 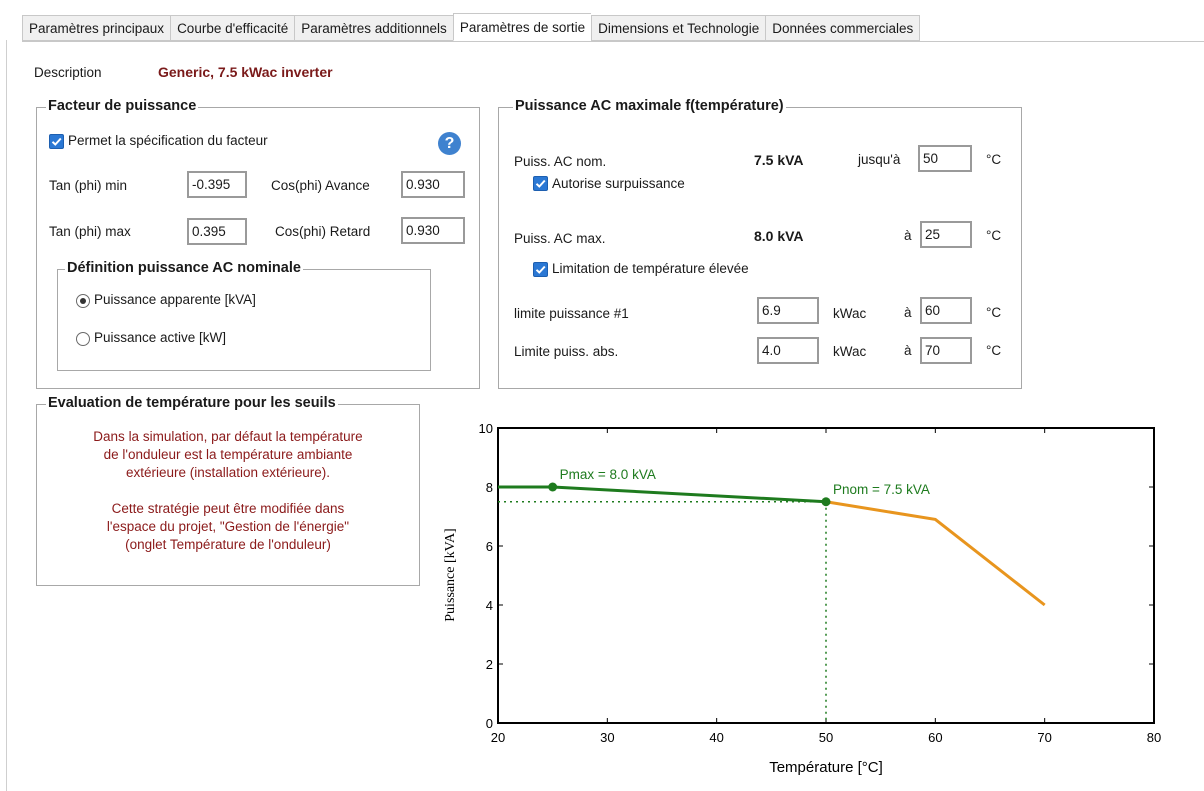 I want to click on x-tick-label: 80, so click(x=1154, y=737).